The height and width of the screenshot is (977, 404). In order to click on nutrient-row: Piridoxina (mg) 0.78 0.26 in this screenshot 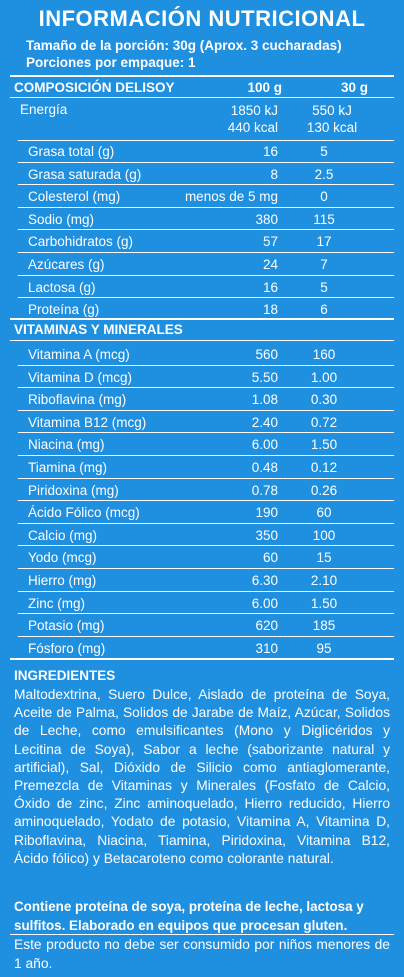, I will do `click(202, 494)`.